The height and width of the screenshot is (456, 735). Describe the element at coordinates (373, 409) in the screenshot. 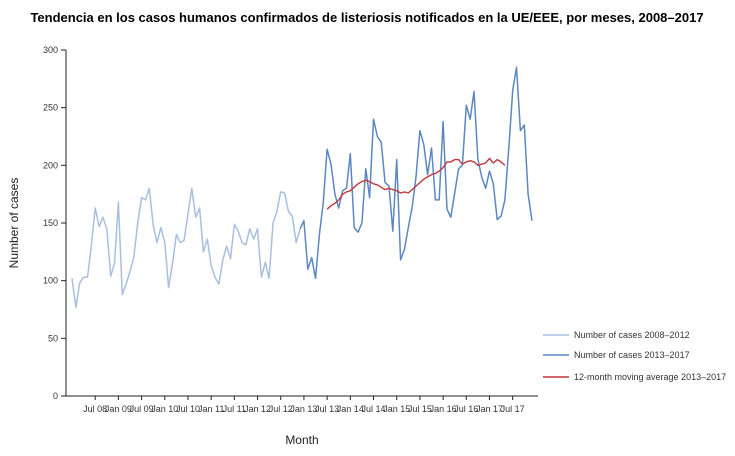

I see `x-tick-label: Jul 14` at that location.